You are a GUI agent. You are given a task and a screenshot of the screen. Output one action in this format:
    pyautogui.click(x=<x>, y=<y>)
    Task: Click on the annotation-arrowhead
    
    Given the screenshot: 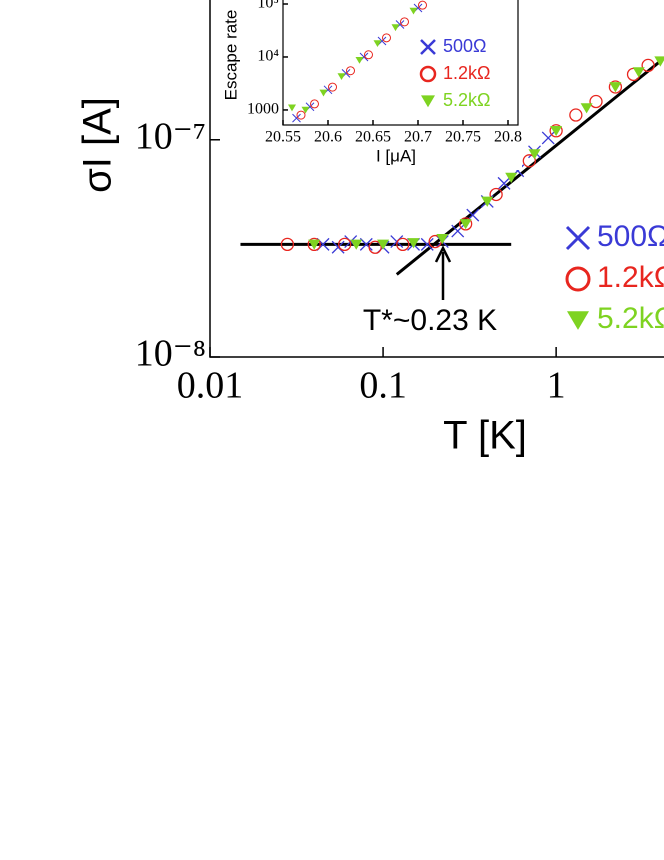 What is the action you would take?
    pyautogui.click(x=443, y=254)
    